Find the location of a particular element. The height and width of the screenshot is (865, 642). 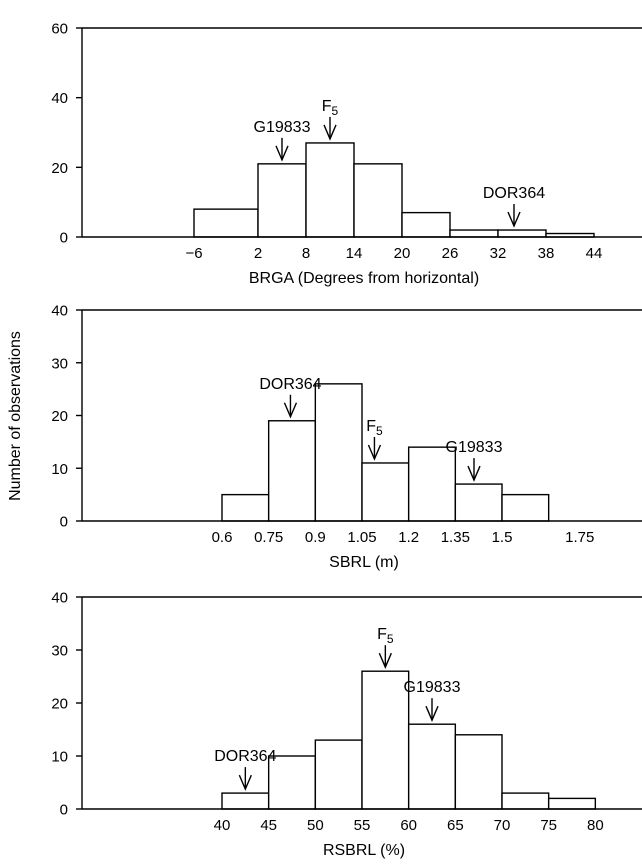

rsbrl-x-tick-label: 80 is located at coordinates (595, 825).